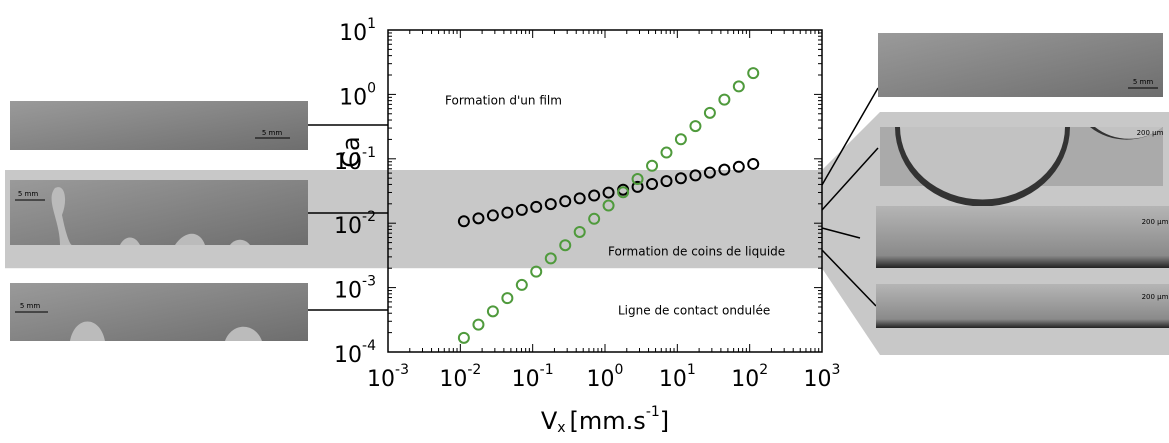 The width and height of the screenshot is (1169, 443). Describe the element at coordinates (696, 252) in the screenshot. I see `annotation: Formation de coins de liquide` at that location.